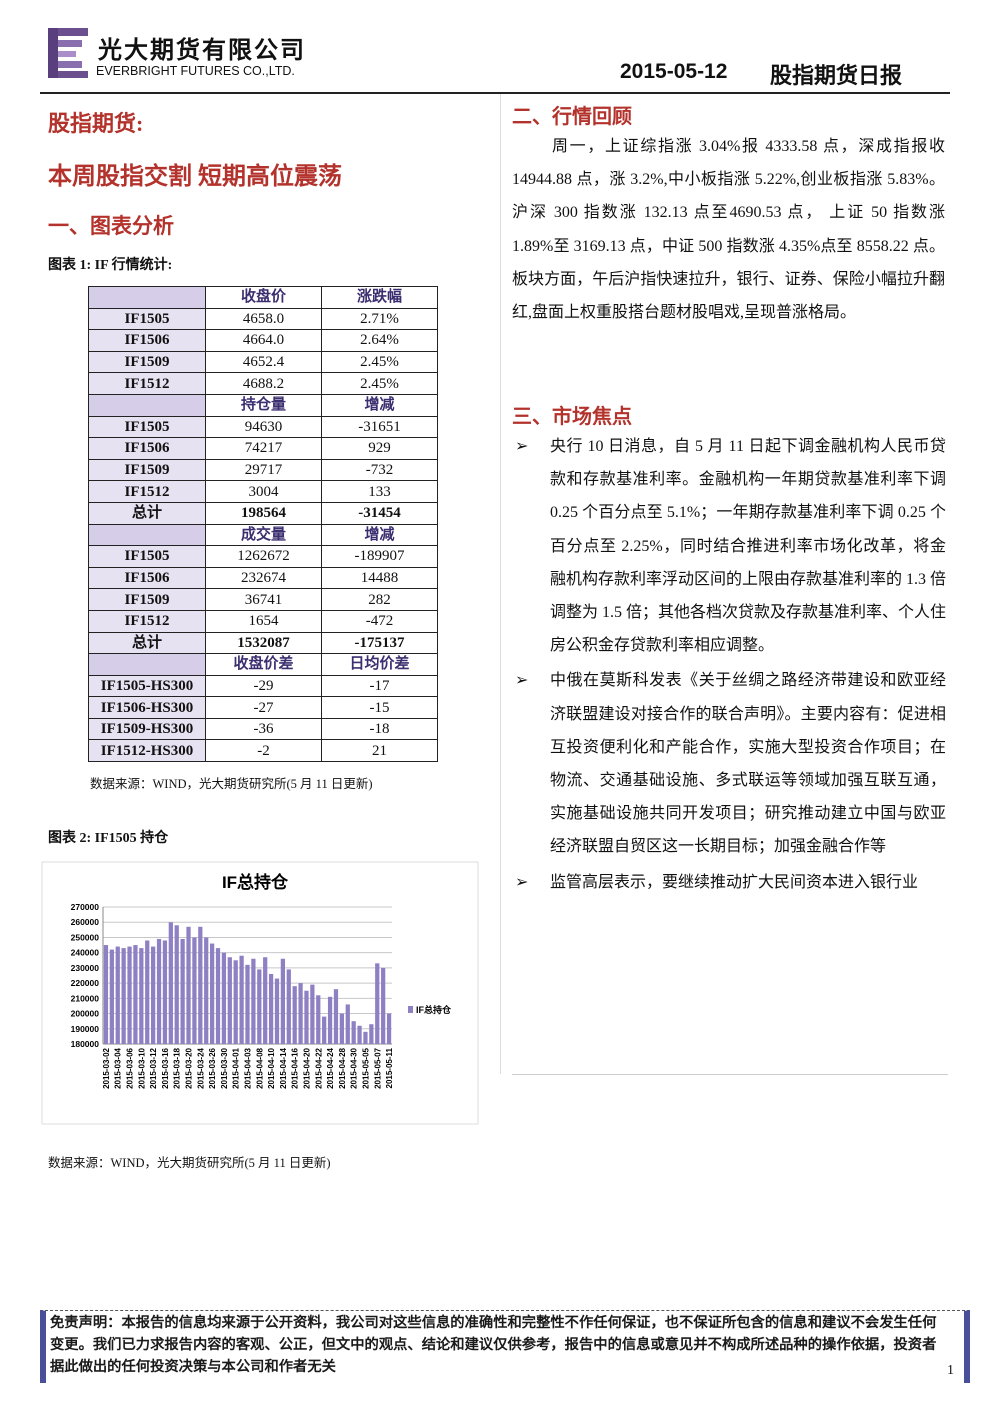 This screenshot has width=992, height=1403. I want to click on table-header-row: 持仓量 增减, so click(263, 405).